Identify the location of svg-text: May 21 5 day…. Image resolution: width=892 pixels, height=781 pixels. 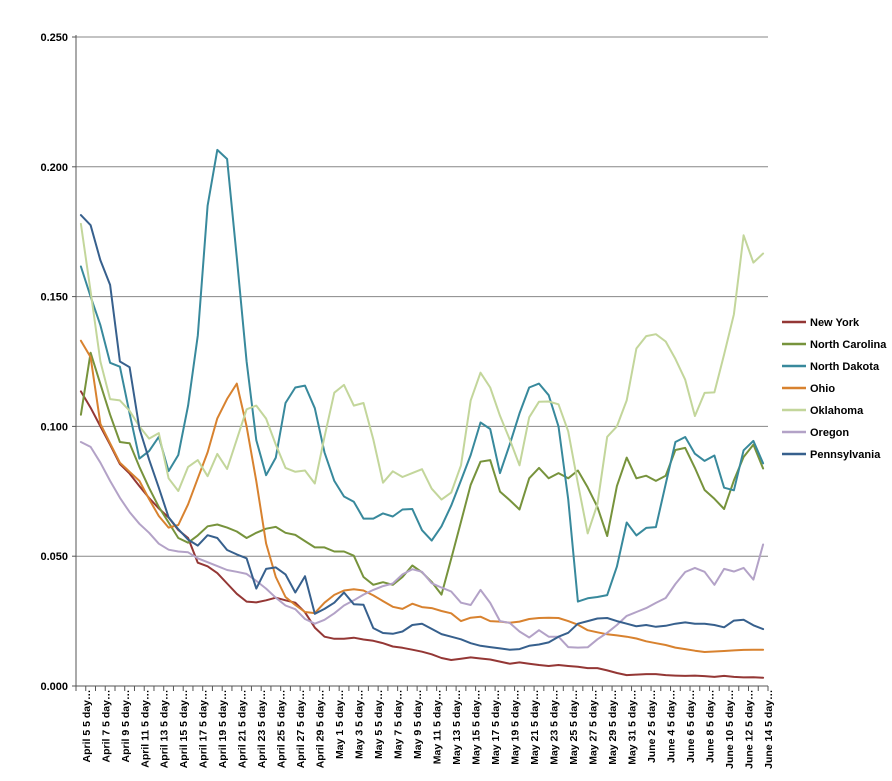
(535, 727).